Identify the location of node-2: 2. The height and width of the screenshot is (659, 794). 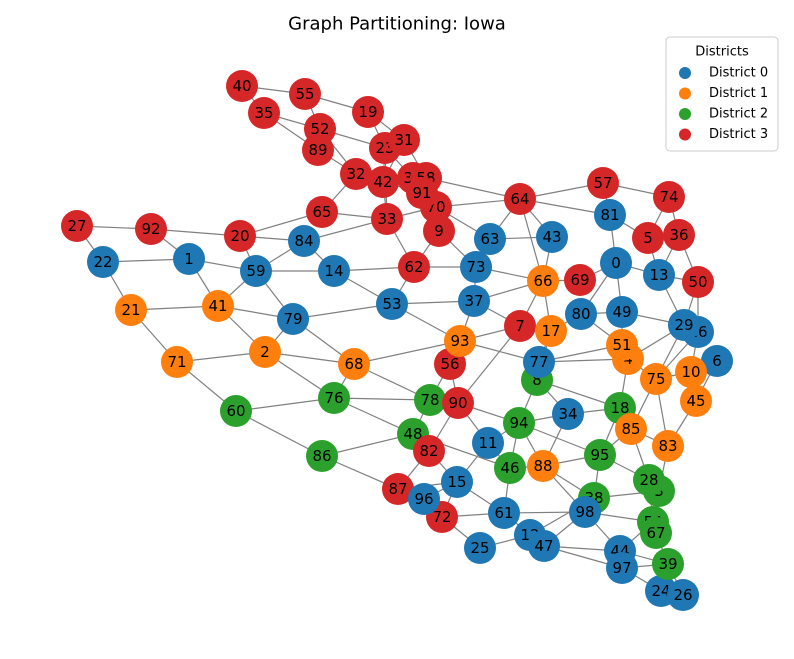
(265, 352).